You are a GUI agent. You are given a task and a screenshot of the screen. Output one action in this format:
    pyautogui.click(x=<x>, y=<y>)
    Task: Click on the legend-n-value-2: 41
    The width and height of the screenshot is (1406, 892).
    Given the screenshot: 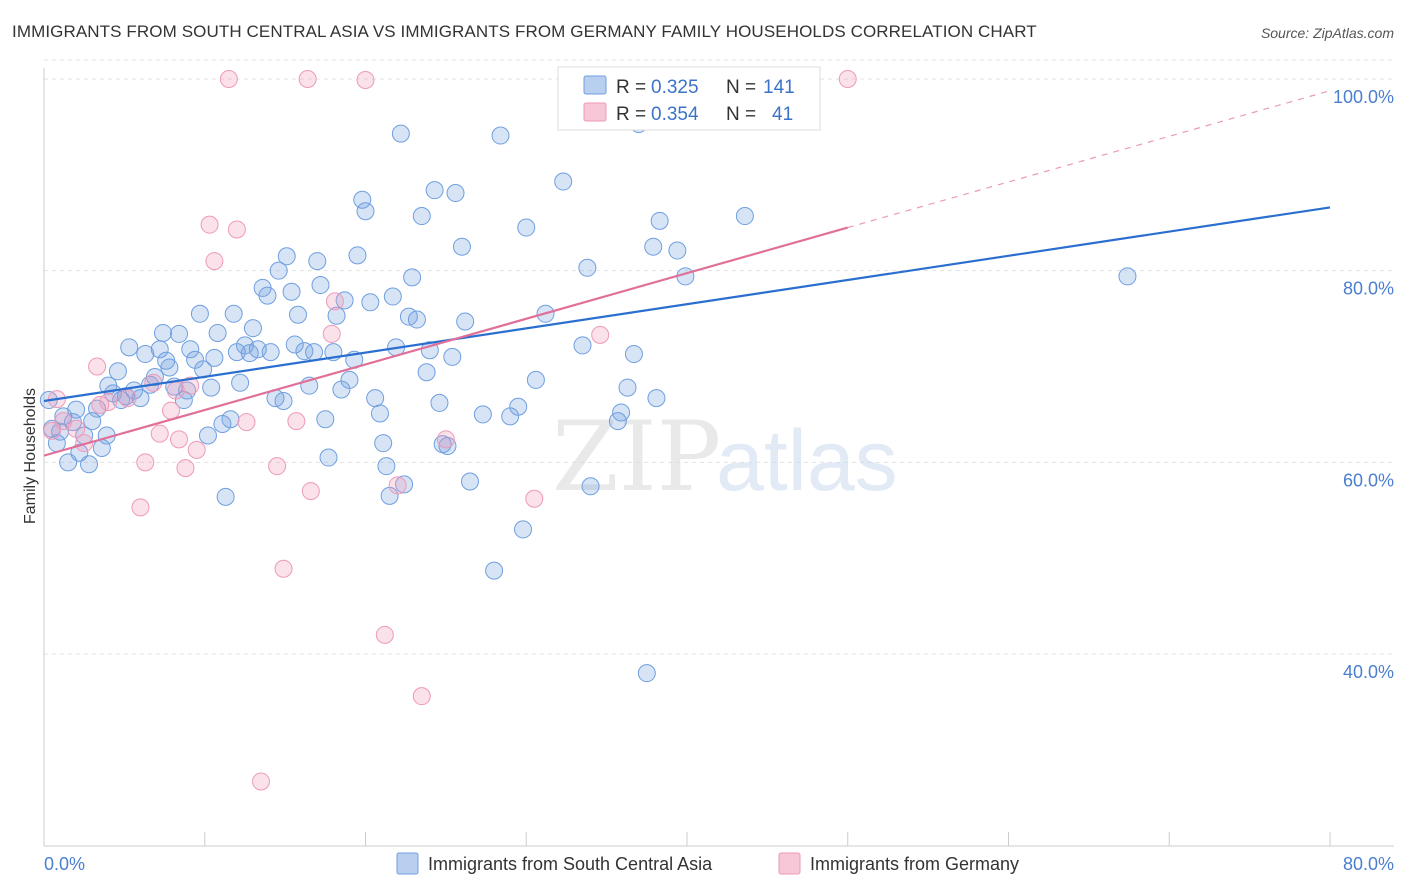 What is the action you would take?
    pyautogui.click(x=782, y=114)
    